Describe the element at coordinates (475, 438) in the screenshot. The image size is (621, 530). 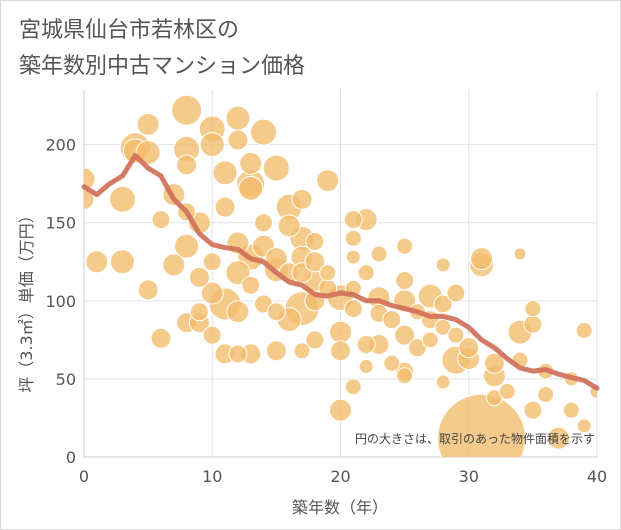
I see `size-legend-note: 円の大きさは、取引のあった物件面積を示す` at that location.